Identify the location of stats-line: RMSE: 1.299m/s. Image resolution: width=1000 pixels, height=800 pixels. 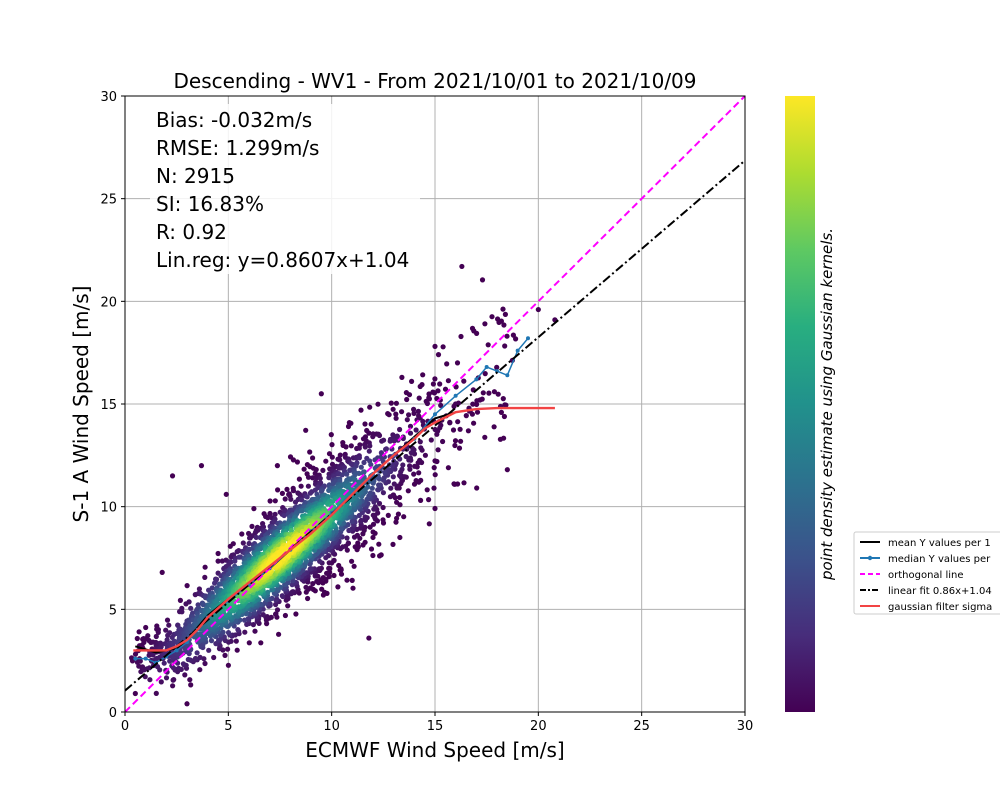
(237, 148).